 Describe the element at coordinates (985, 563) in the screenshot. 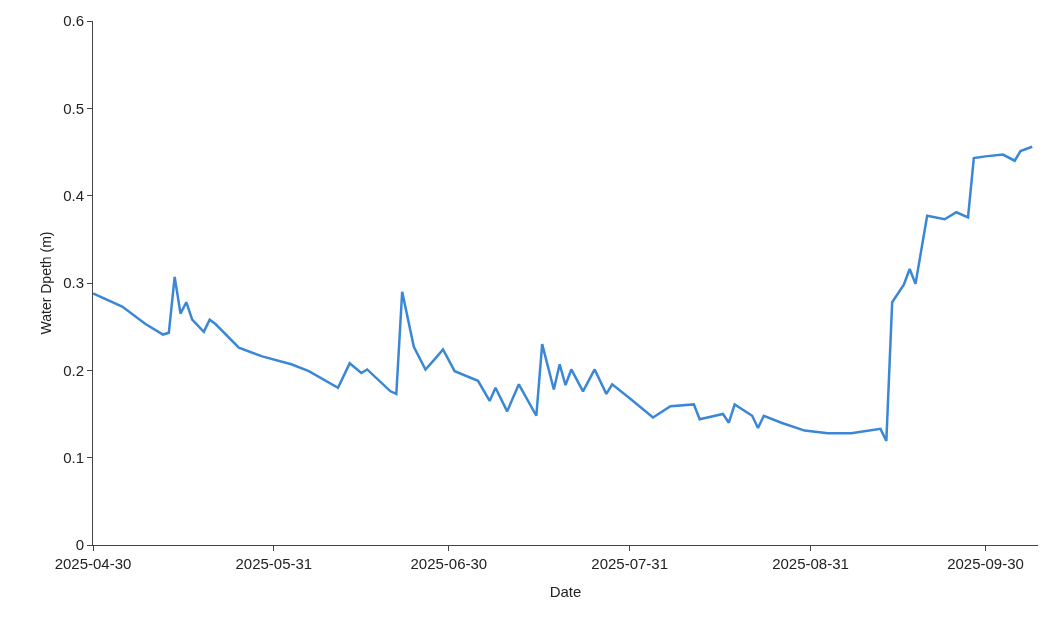

I see `x-tick-label: 2025-09-30` at that location.